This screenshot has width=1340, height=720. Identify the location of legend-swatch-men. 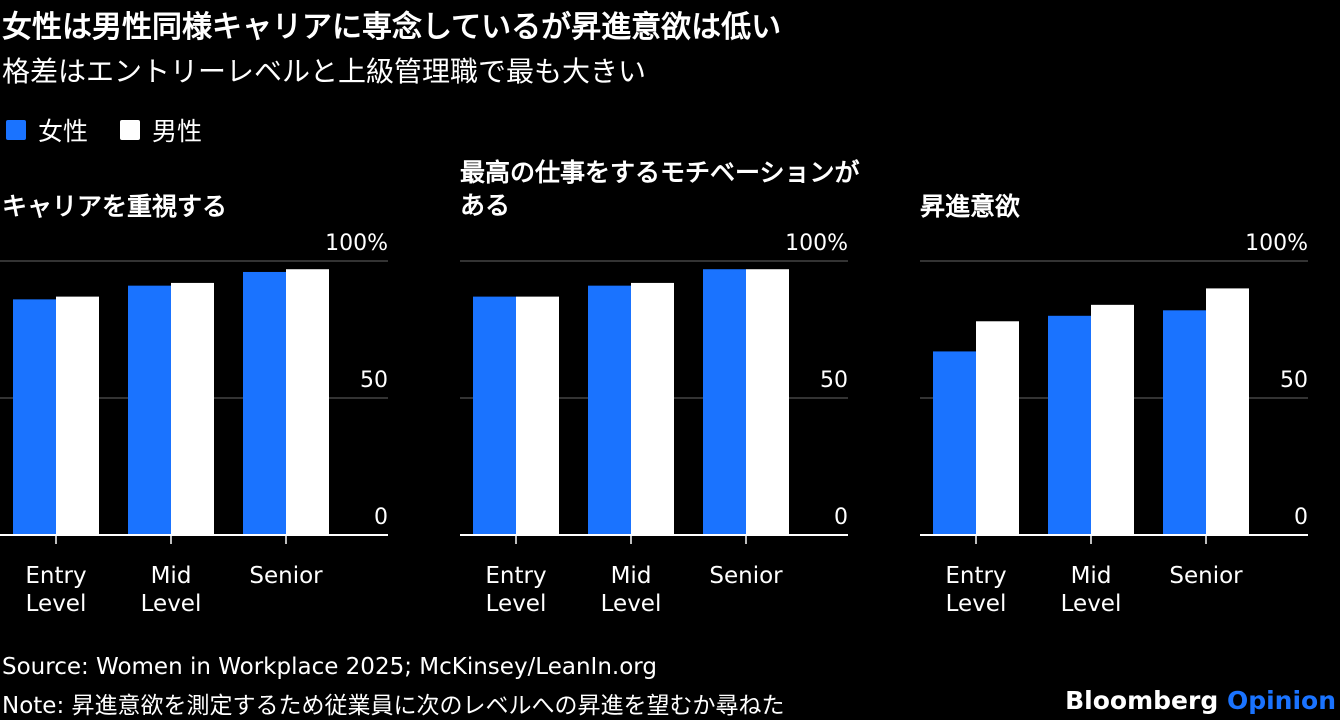
(130, 130).